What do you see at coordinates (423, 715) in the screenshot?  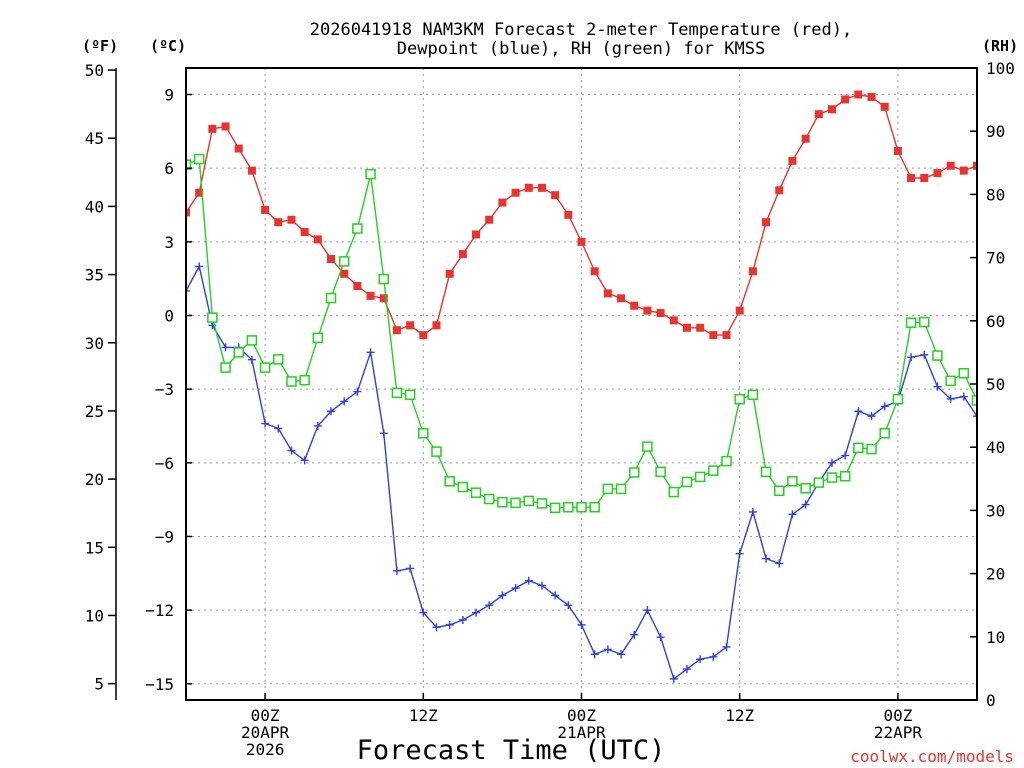 I see `time-tick-label: 12Z` at bounding box center [423, 715].